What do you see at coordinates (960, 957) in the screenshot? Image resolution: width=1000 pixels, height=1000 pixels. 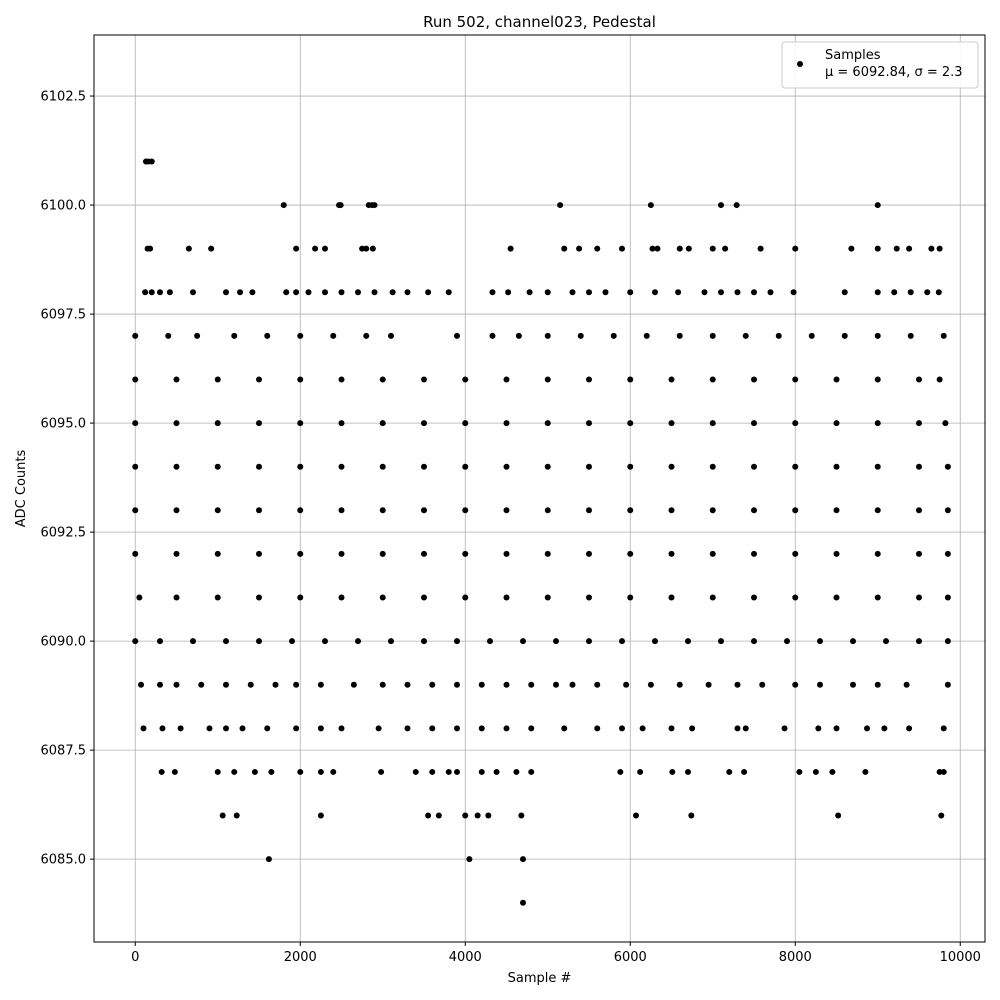 I see `x-tick-label: 10000` at bounding box center [960, 957].